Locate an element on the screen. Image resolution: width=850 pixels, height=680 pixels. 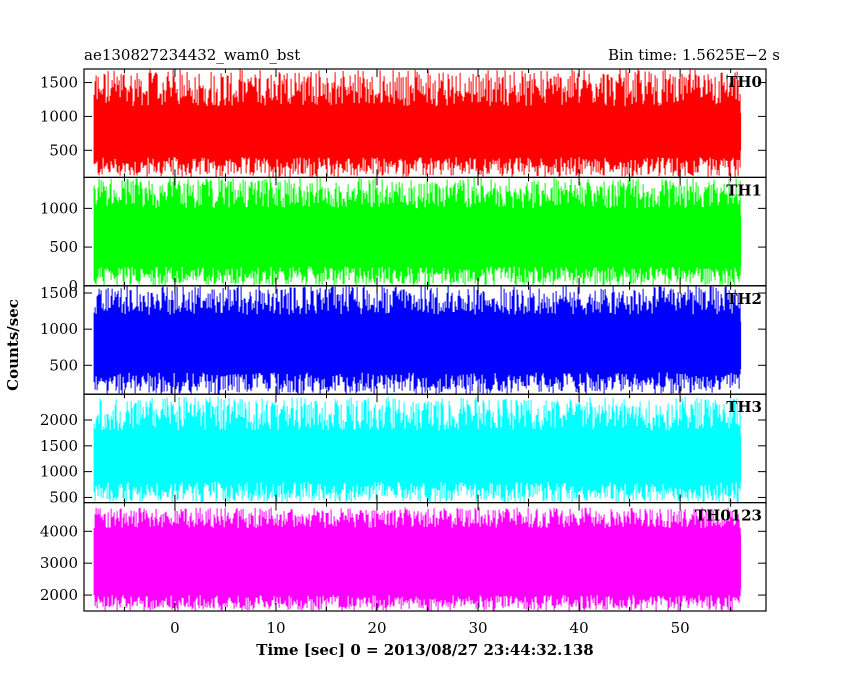
panel-th0123: 2000 3000 4000 TH0123 is located at coordinates (403, 557).